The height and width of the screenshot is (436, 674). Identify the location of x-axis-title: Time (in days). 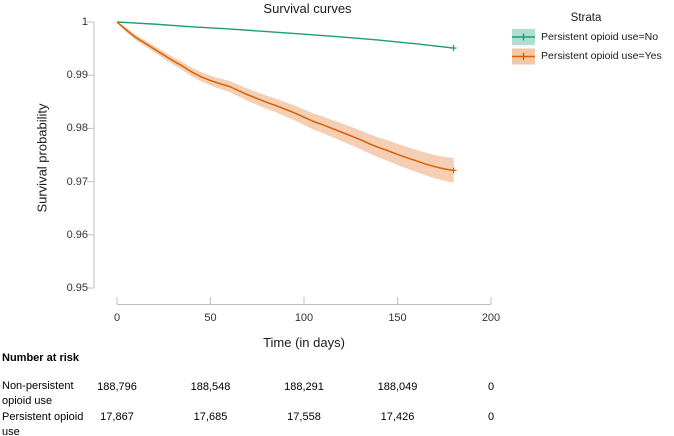
(304, 342).